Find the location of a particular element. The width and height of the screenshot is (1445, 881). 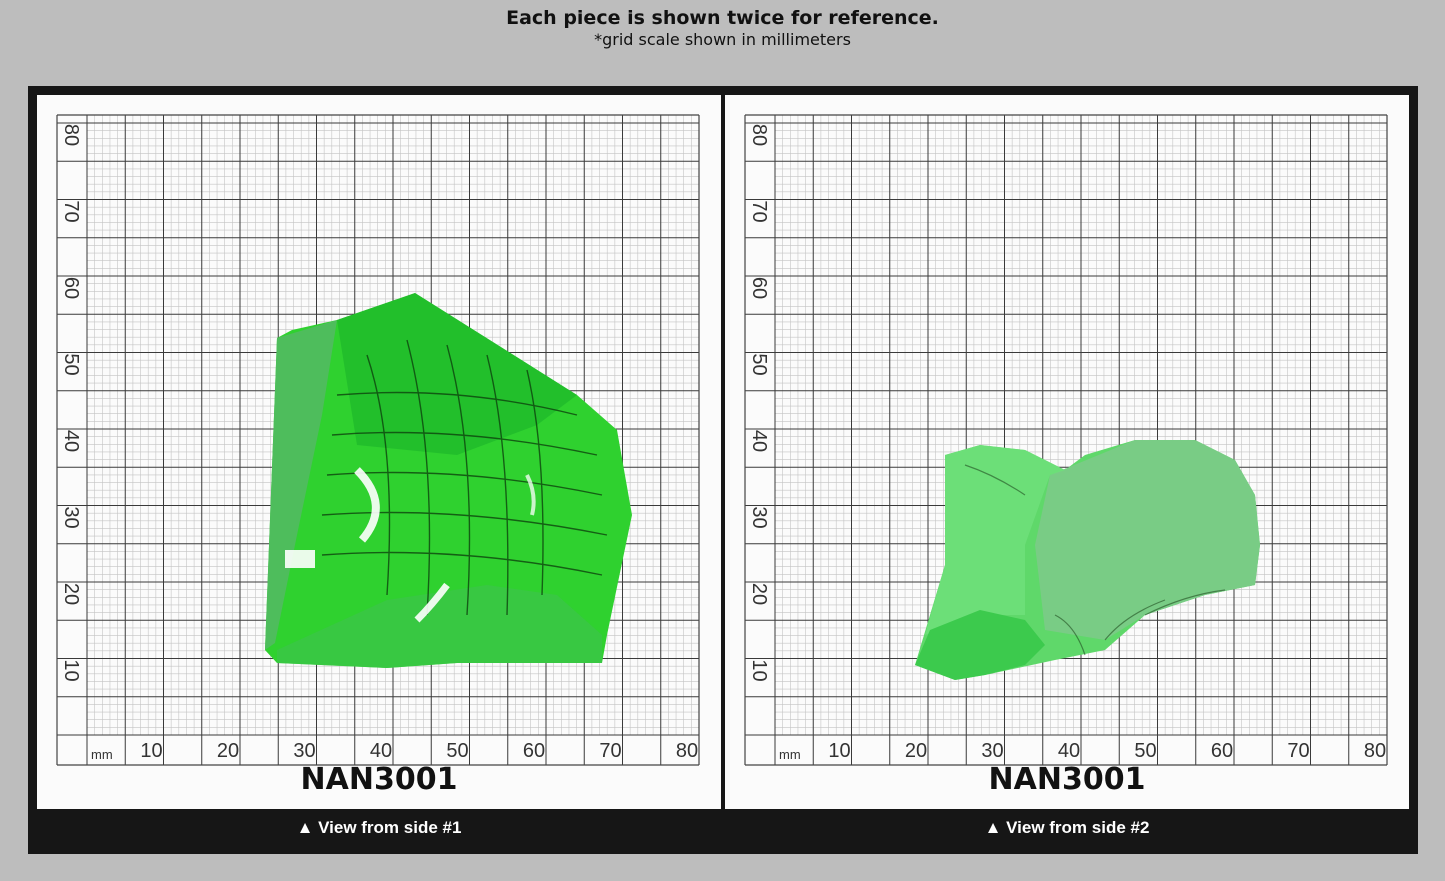

page-subtitle: *grid scale shown in millimeters is located at coordinates (722, 39).